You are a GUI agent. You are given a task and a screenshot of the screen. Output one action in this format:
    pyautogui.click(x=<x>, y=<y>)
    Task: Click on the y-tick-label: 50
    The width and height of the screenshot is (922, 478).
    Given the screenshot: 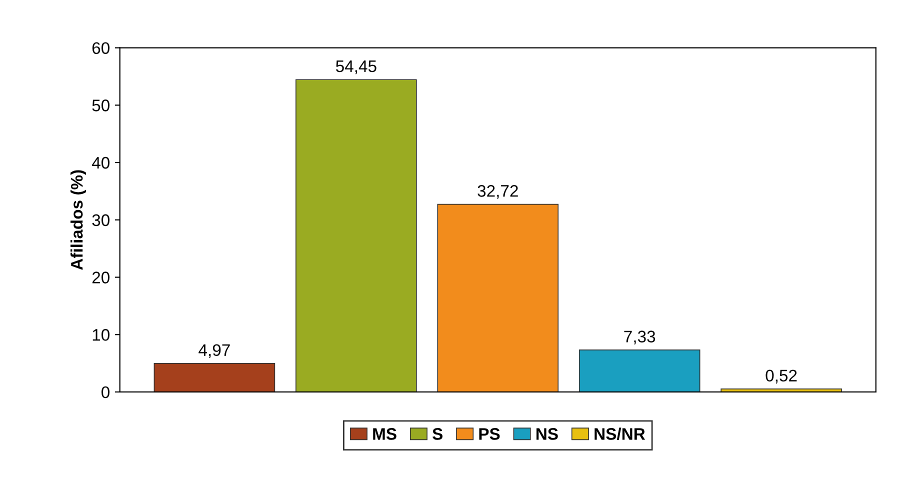 What is the action you would take?
    pyautogui.click(x=101, y=106)
    